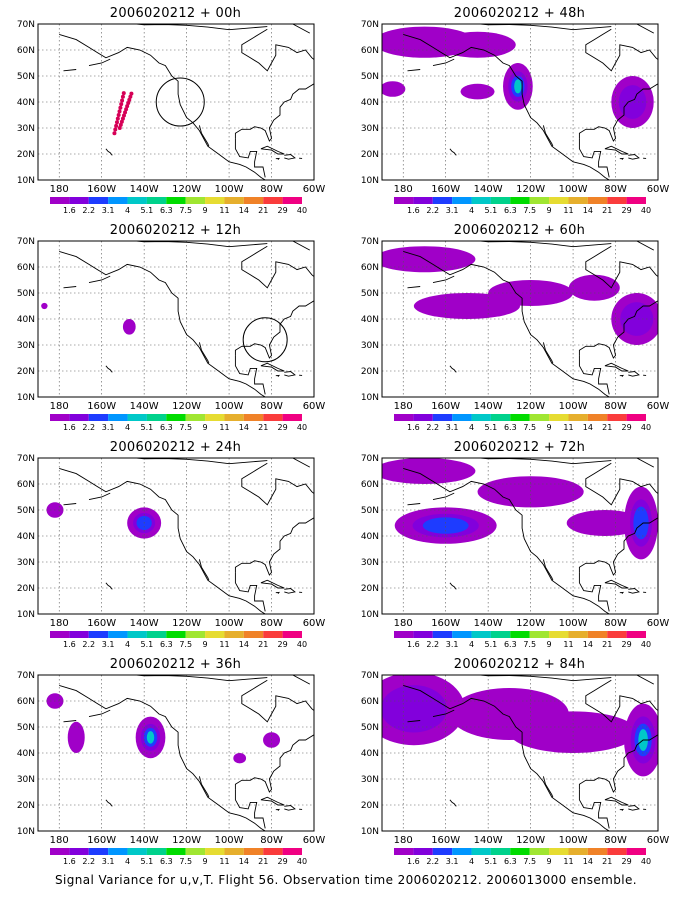  I want to click on panel-title: 2006020212 + 60h, so click(519, 230).